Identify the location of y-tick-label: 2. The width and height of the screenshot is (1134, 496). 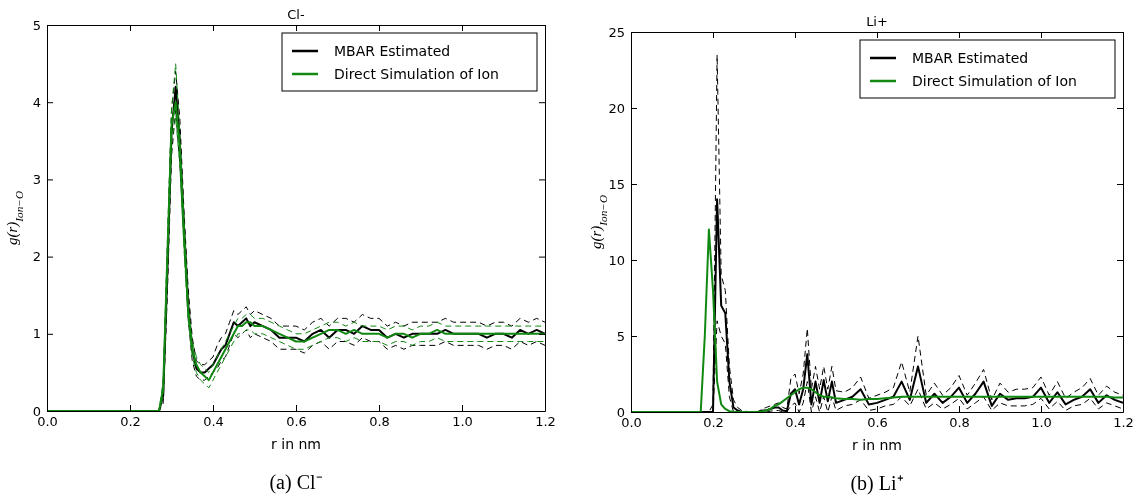
(36, 257).